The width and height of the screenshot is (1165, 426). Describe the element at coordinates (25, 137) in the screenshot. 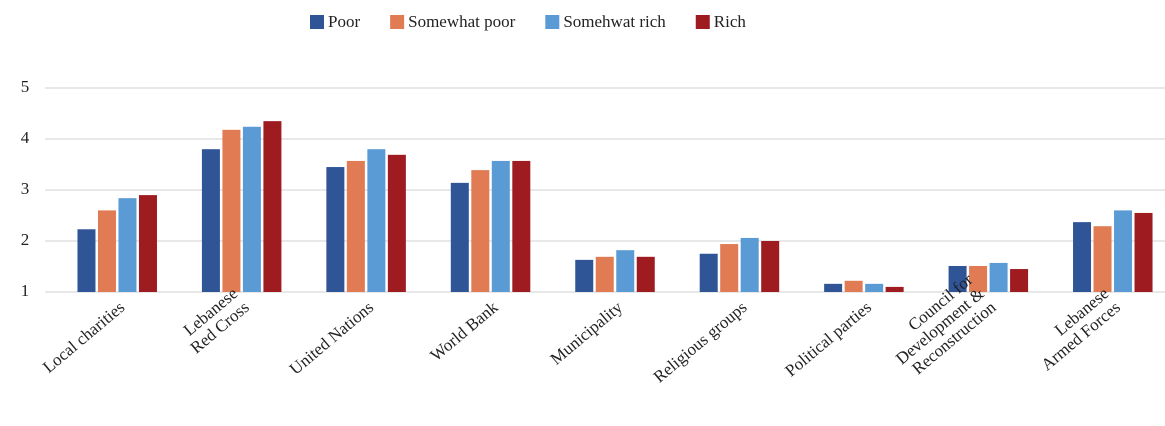

I see `y-tick-label: 4` at that location.